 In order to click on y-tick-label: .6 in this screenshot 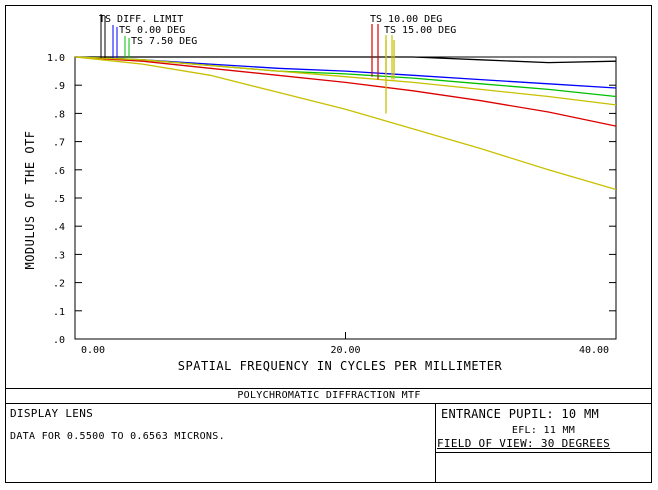, I will do `click(59, 171)`.